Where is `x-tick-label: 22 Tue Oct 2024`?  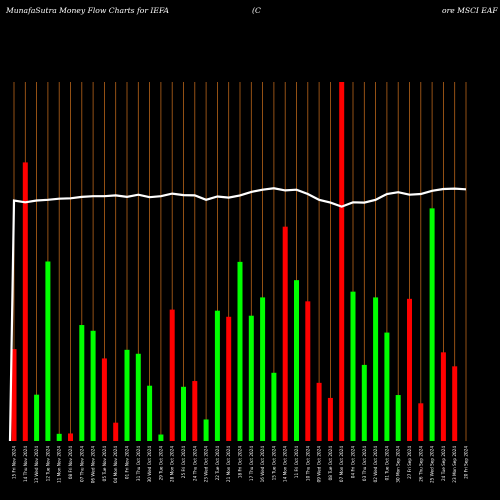
x-tick-label: 22 Tue Oct 2024 is located at coordinates (217, 463).